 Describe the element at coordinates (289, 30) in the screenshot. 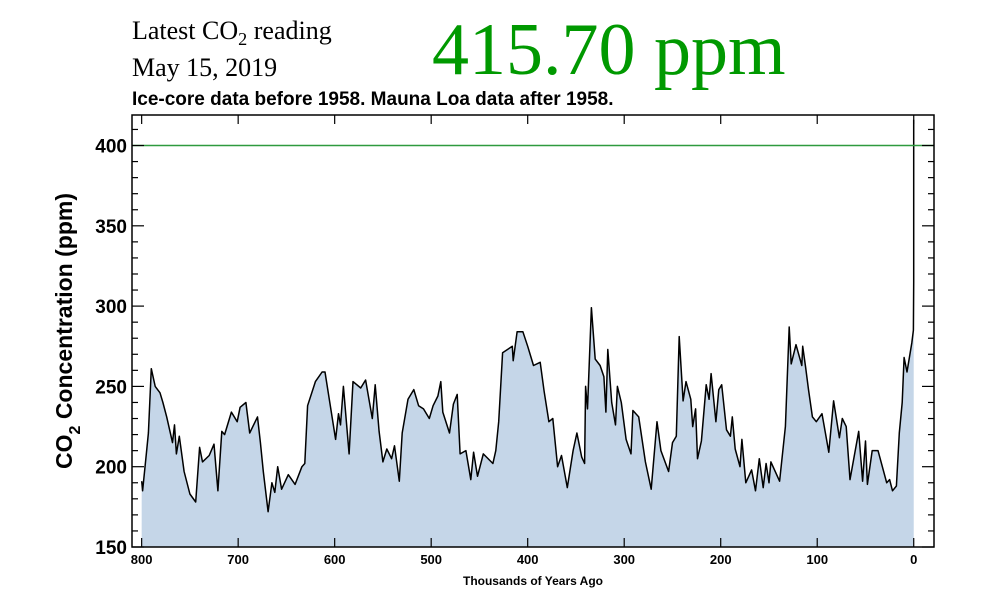

I see `label-text-post: reading` at that location.